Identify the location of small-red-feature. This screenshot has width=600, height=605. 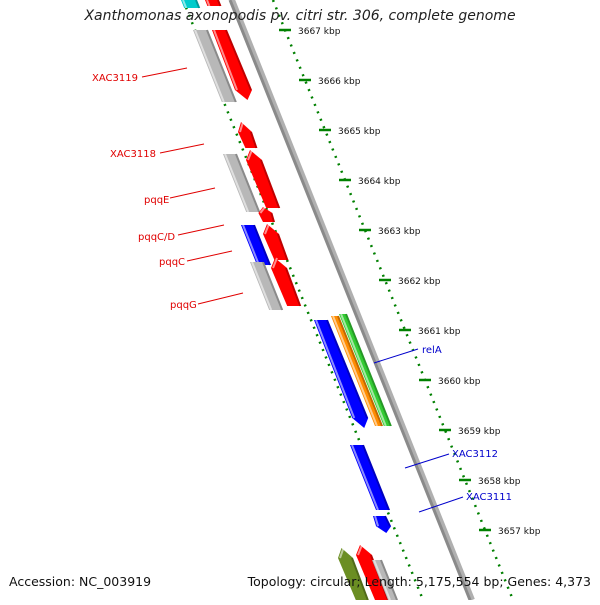
(248, 135).